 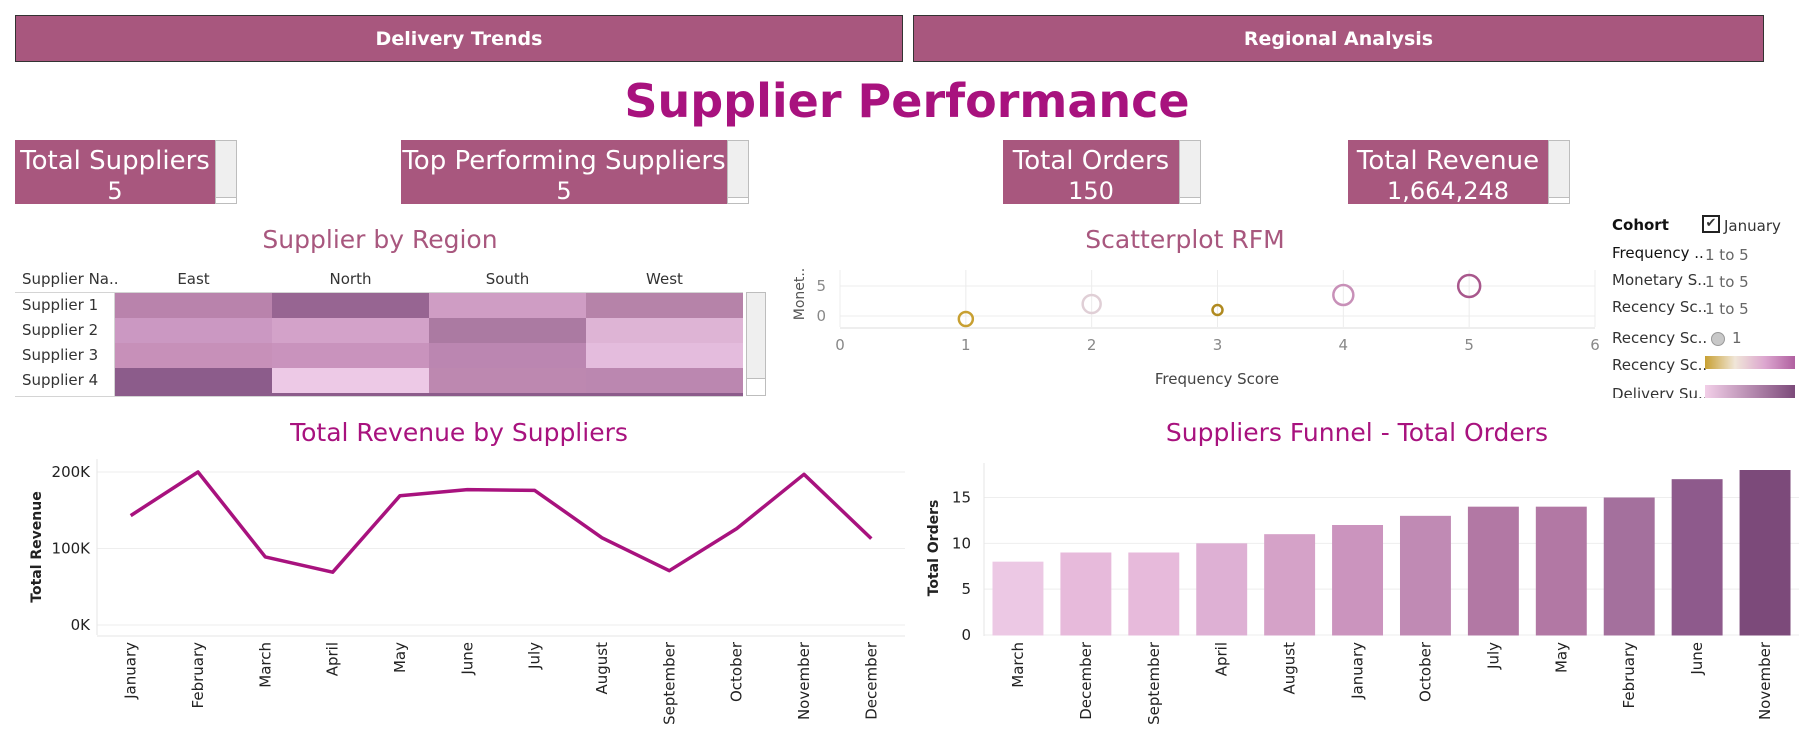 I want to click on revenue-x-tick: June, so click(x=467, y=659).